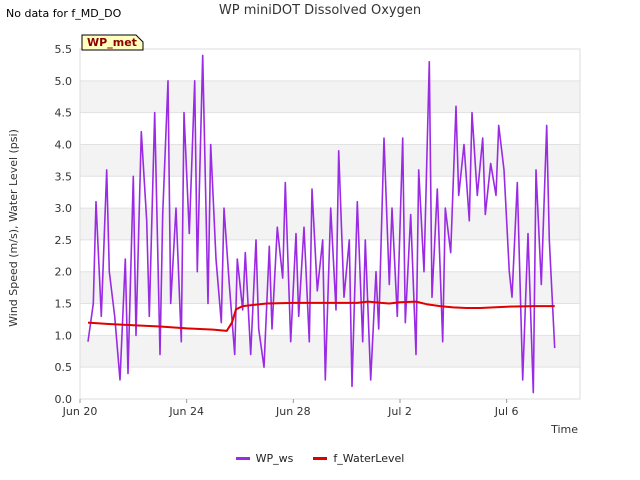 The height and width of the screenshot is (480, 640). What do you see at coordinates (186, 411) in the screenshot?
I see `x-tick-label: Jun 24` at bounding box center [186, 411].